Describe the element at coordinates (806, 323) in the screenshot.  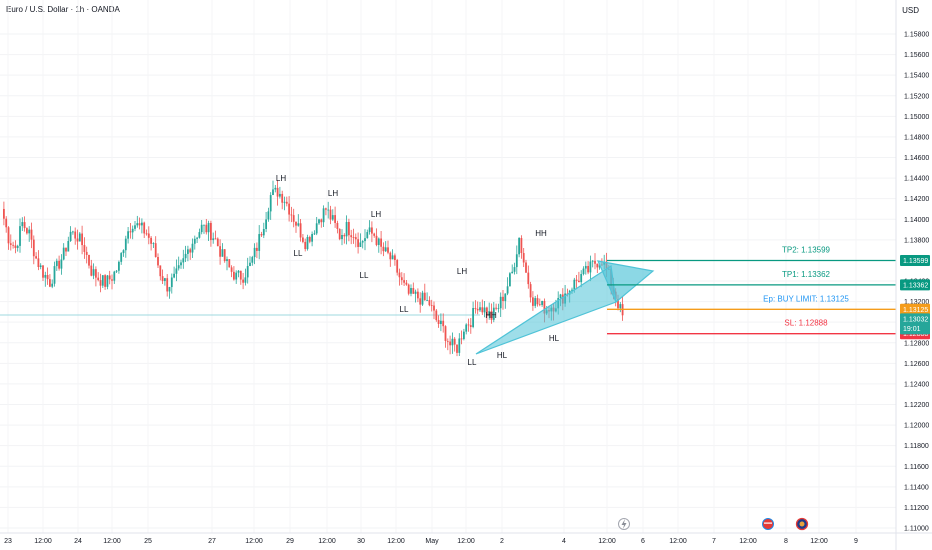
I see `level-label-sl: SL: 1.12888` at that location.